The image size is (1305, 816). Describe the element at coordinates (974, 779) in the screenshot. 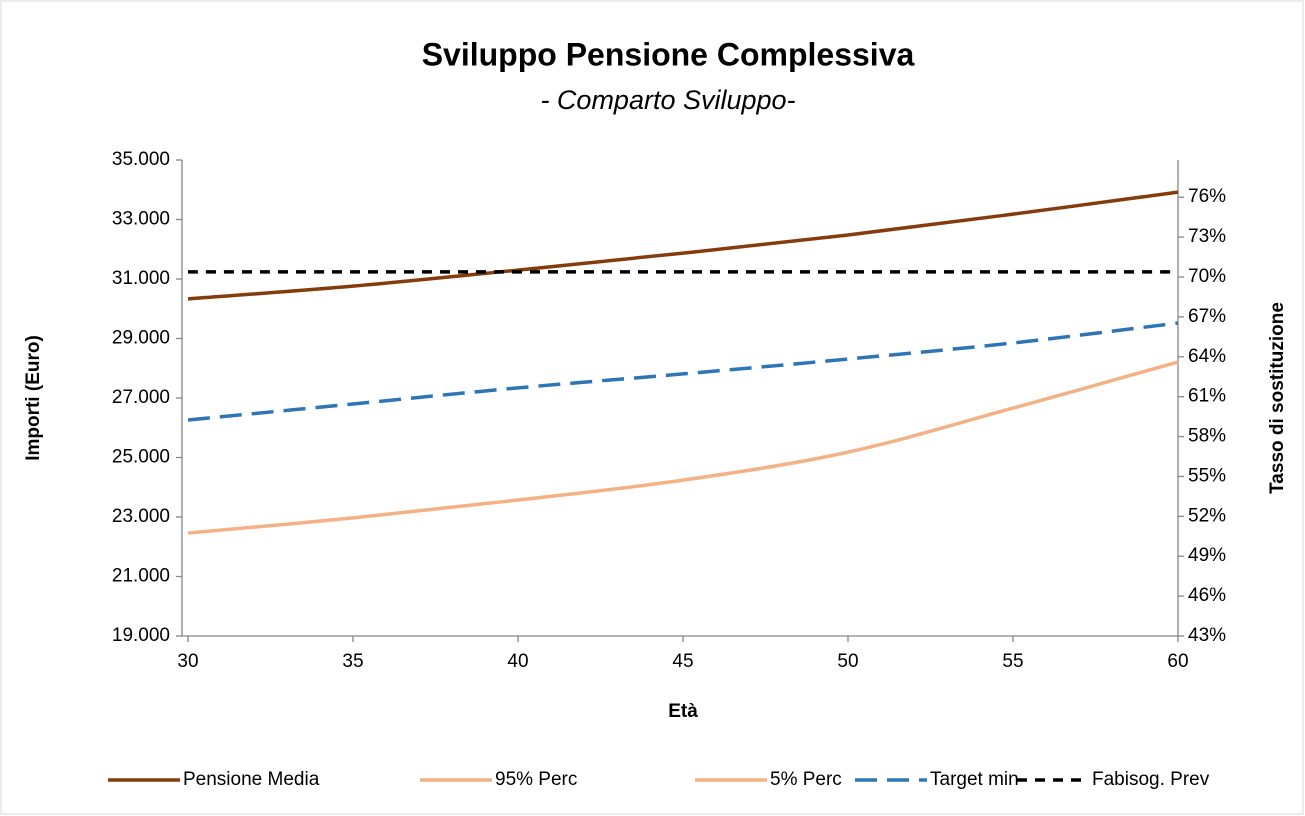

I see `legend-label: Target min` at that location.